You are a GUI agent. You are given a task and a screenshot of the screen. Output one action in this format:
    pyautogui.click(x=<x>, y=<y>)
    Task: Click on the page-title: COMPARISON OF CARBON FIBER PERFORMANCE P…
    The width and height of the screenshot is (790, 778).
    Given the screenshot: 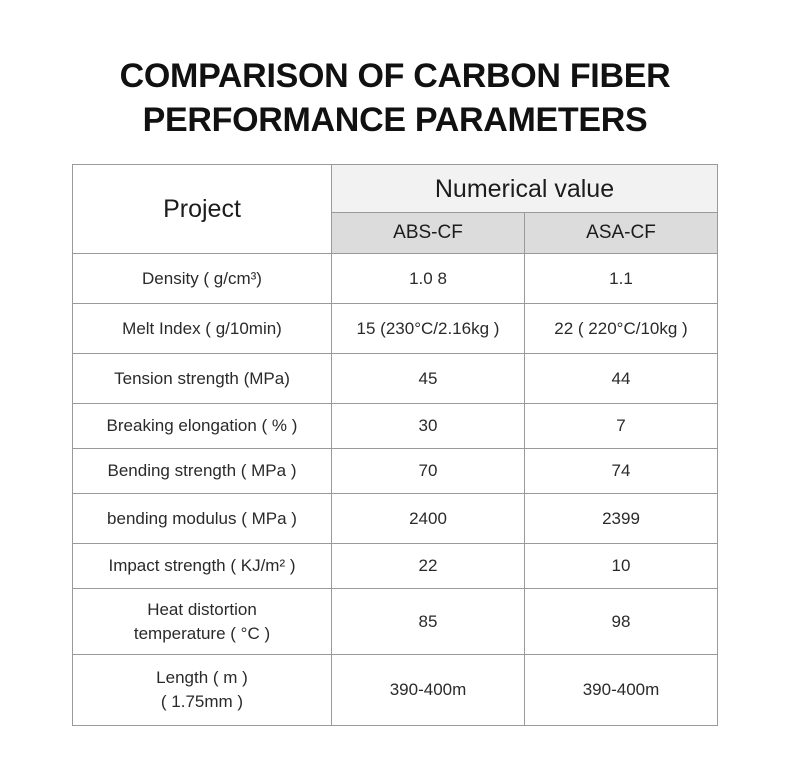 What is the action you would take?
    pyautogui.click(x=395, y=98)
    